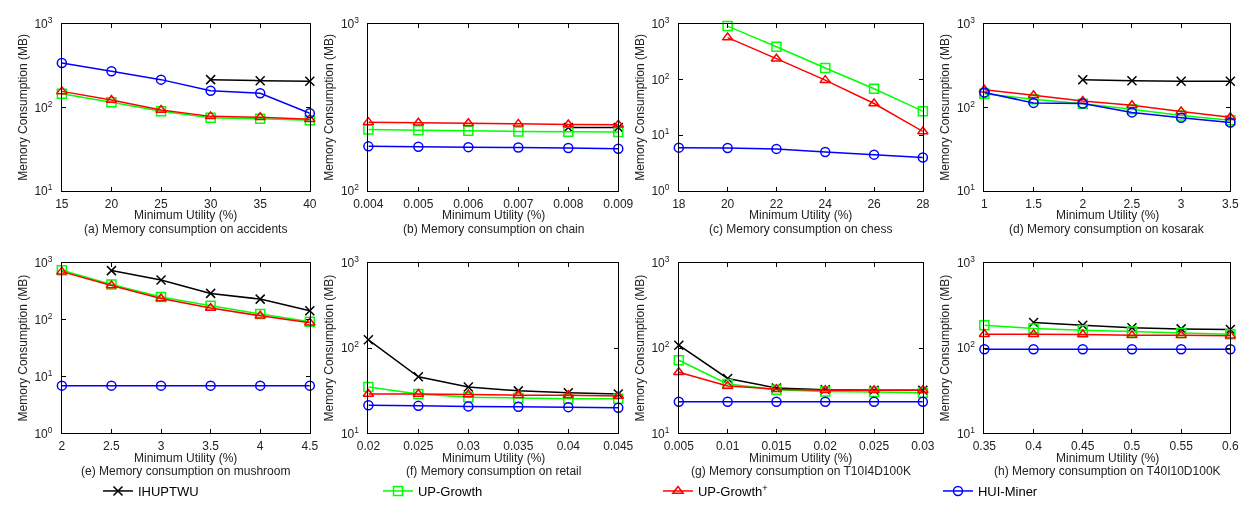  What do you see at coordinates (310, 203) in the screenshot?
I see `x-tick-label: 40` at bounding box center [310, 203].